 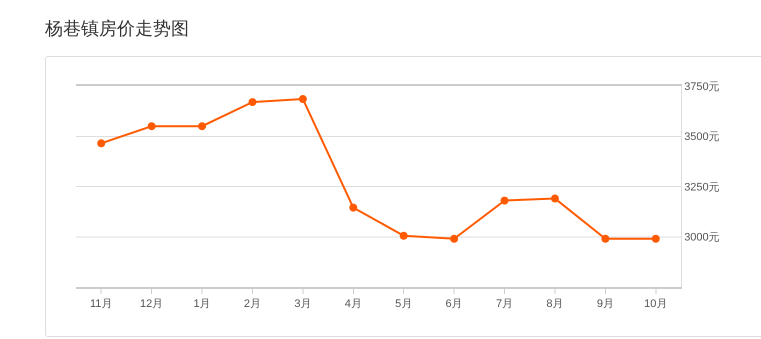 I want to click on x-tick-label: 2月, so click(x=253, y=304).